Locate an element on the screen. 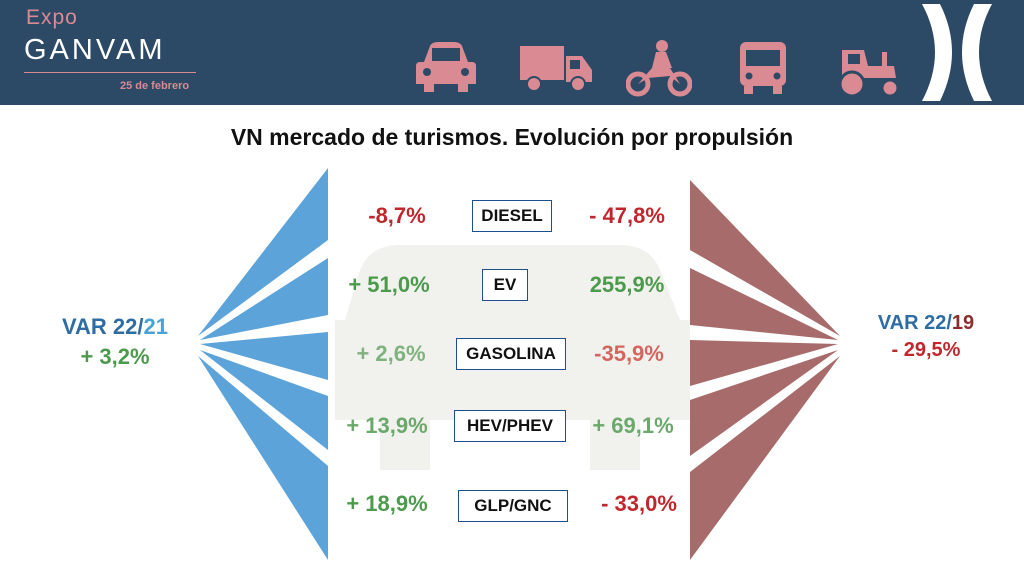 The width and height of the screenshot is (1024, 576). fan-left-glpgnc is located at coordinates (263, 458).